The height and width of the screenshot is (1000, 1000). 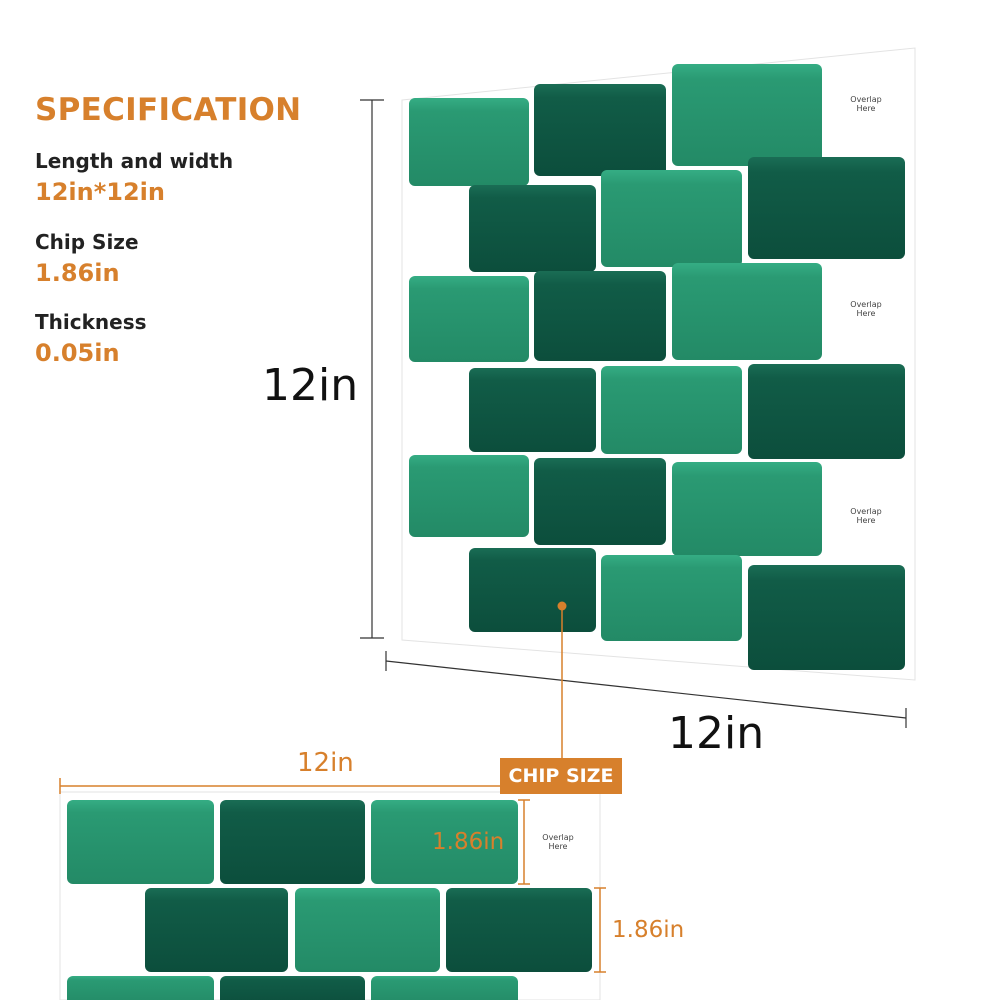 What do you see at coordinates (168, 110) in the screenshot?
I see `spec-title: SPECIFICATION` at bounding box center [168, 110].